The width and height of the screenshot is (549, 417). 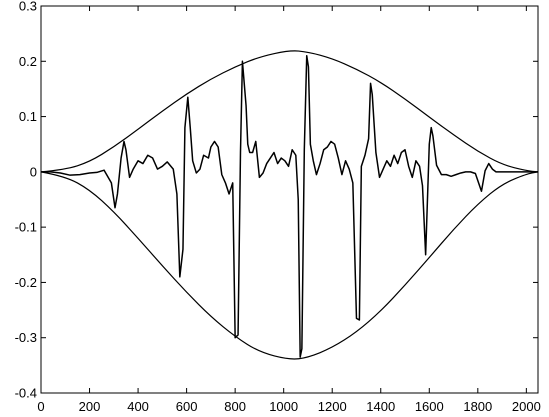 I want to click on x-tick-label: 600, so click(x=187, y=406).